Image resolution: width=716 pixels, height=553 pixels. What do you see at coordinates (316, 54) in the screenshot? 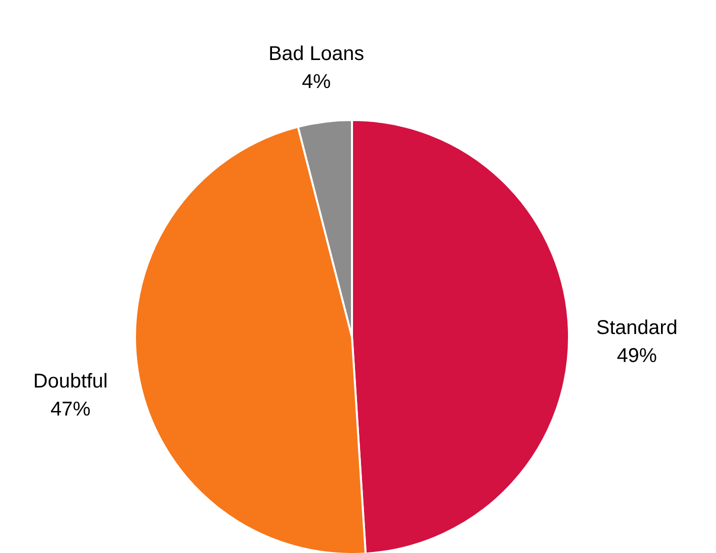
I see `slice-label: Bad Loans` at bounding box center [316, 54].